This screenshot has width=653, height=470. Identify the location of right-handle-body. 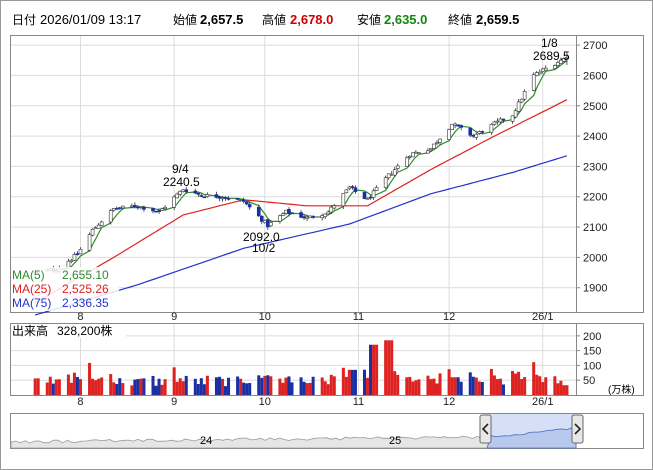
(577, 429).